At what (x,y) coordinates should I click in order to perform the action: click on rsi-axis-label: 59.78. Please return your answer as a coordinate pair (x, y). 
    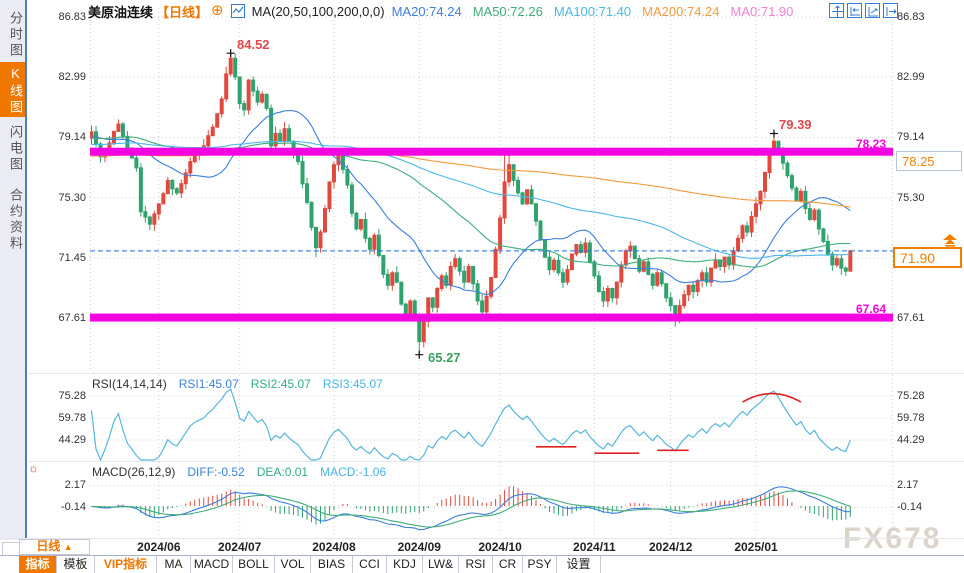
    Looking at the image, I should click on (72, 418).